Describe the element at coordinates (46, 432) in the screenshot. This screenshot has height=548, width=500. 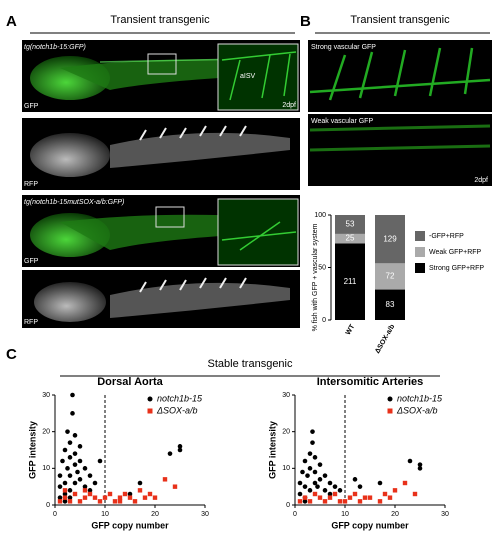
I see `y-tick-label: 20` at that location.